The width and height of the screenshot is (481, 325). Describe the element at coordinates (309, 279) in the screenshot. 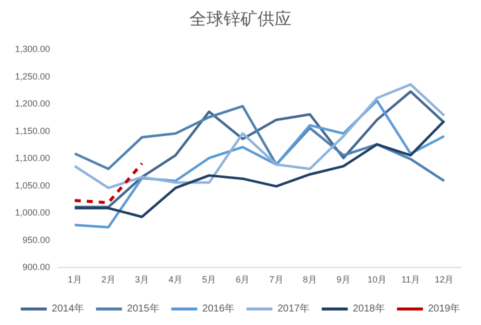

I see `x-tick-label: 8月` at that location.